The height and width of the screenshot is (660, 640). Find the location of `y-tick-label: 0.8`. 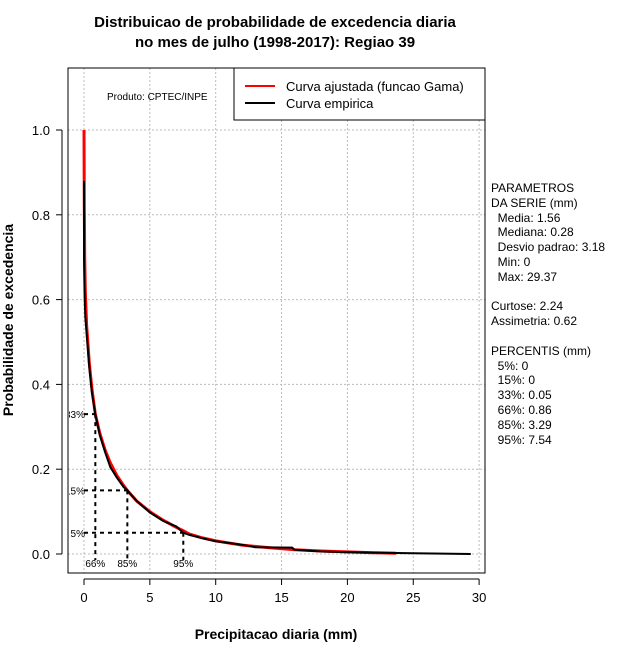

y-tick-label: 0.8 is located at coordinates (41, 215).